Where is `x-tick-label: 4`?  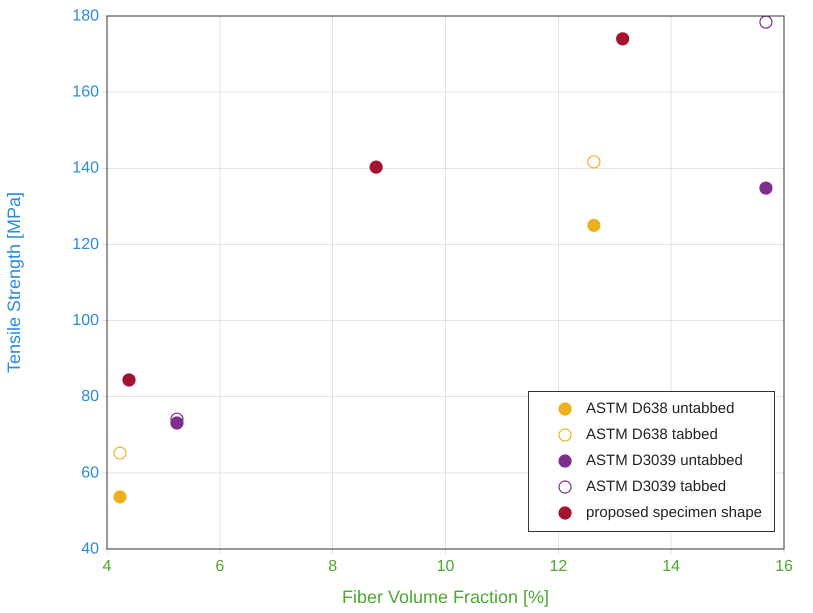
x-tick-label: 4 is located at coordinates (107, 567).